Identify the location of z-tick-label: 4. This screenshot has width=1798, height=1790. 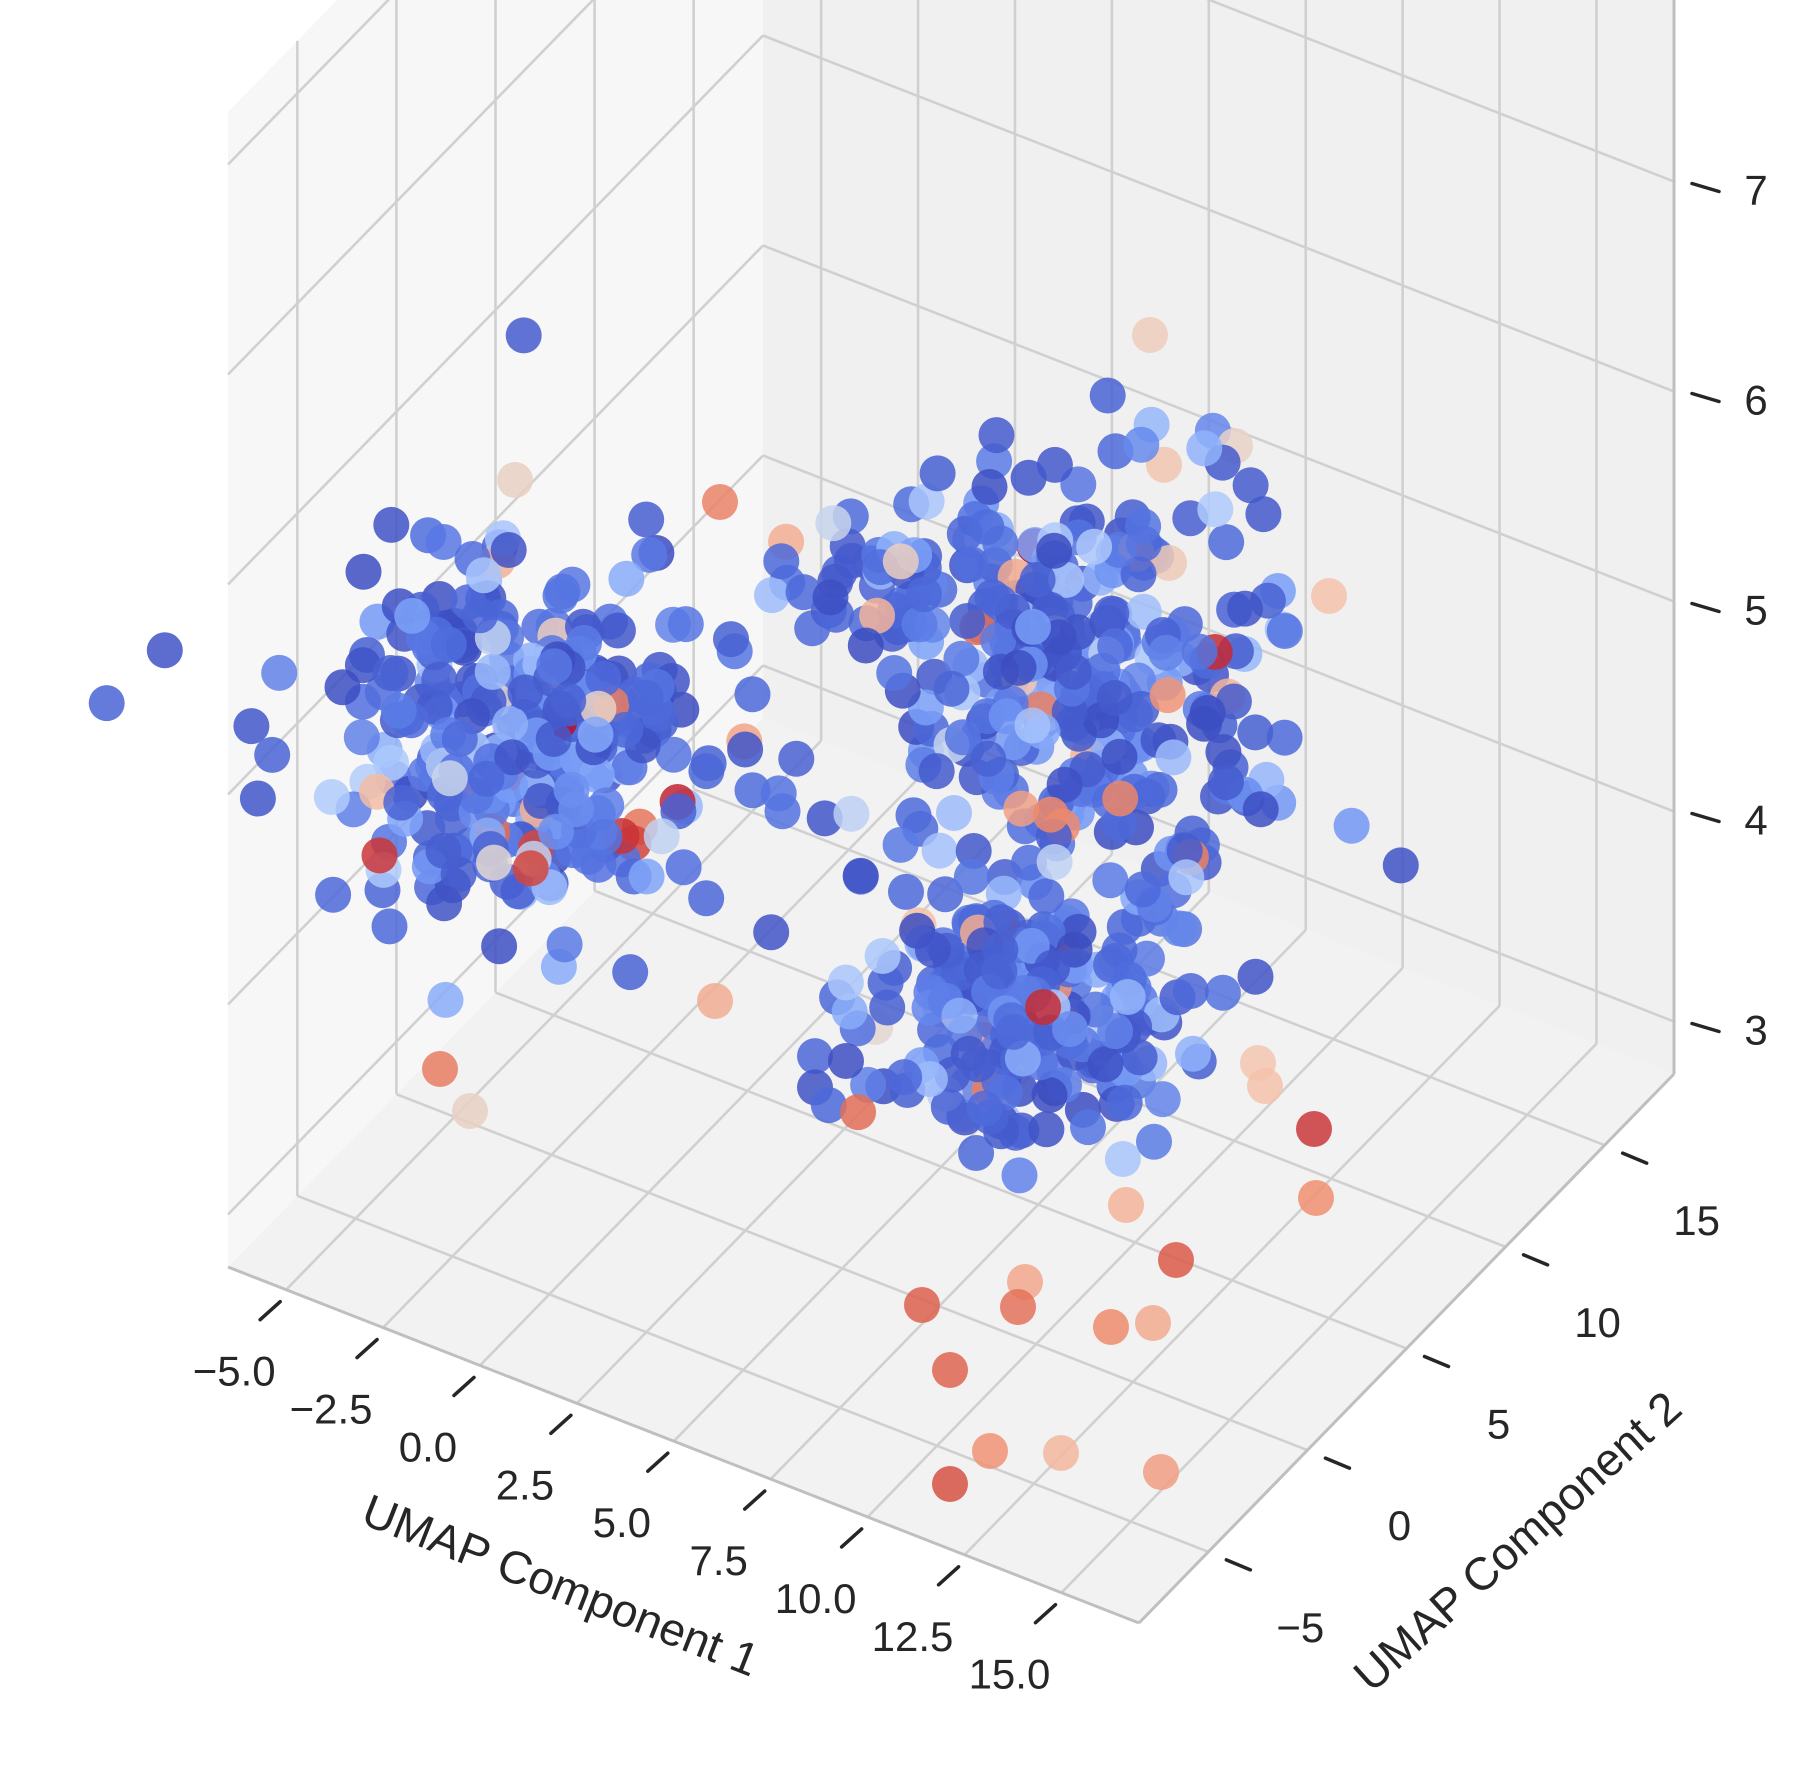
(1755, 820).